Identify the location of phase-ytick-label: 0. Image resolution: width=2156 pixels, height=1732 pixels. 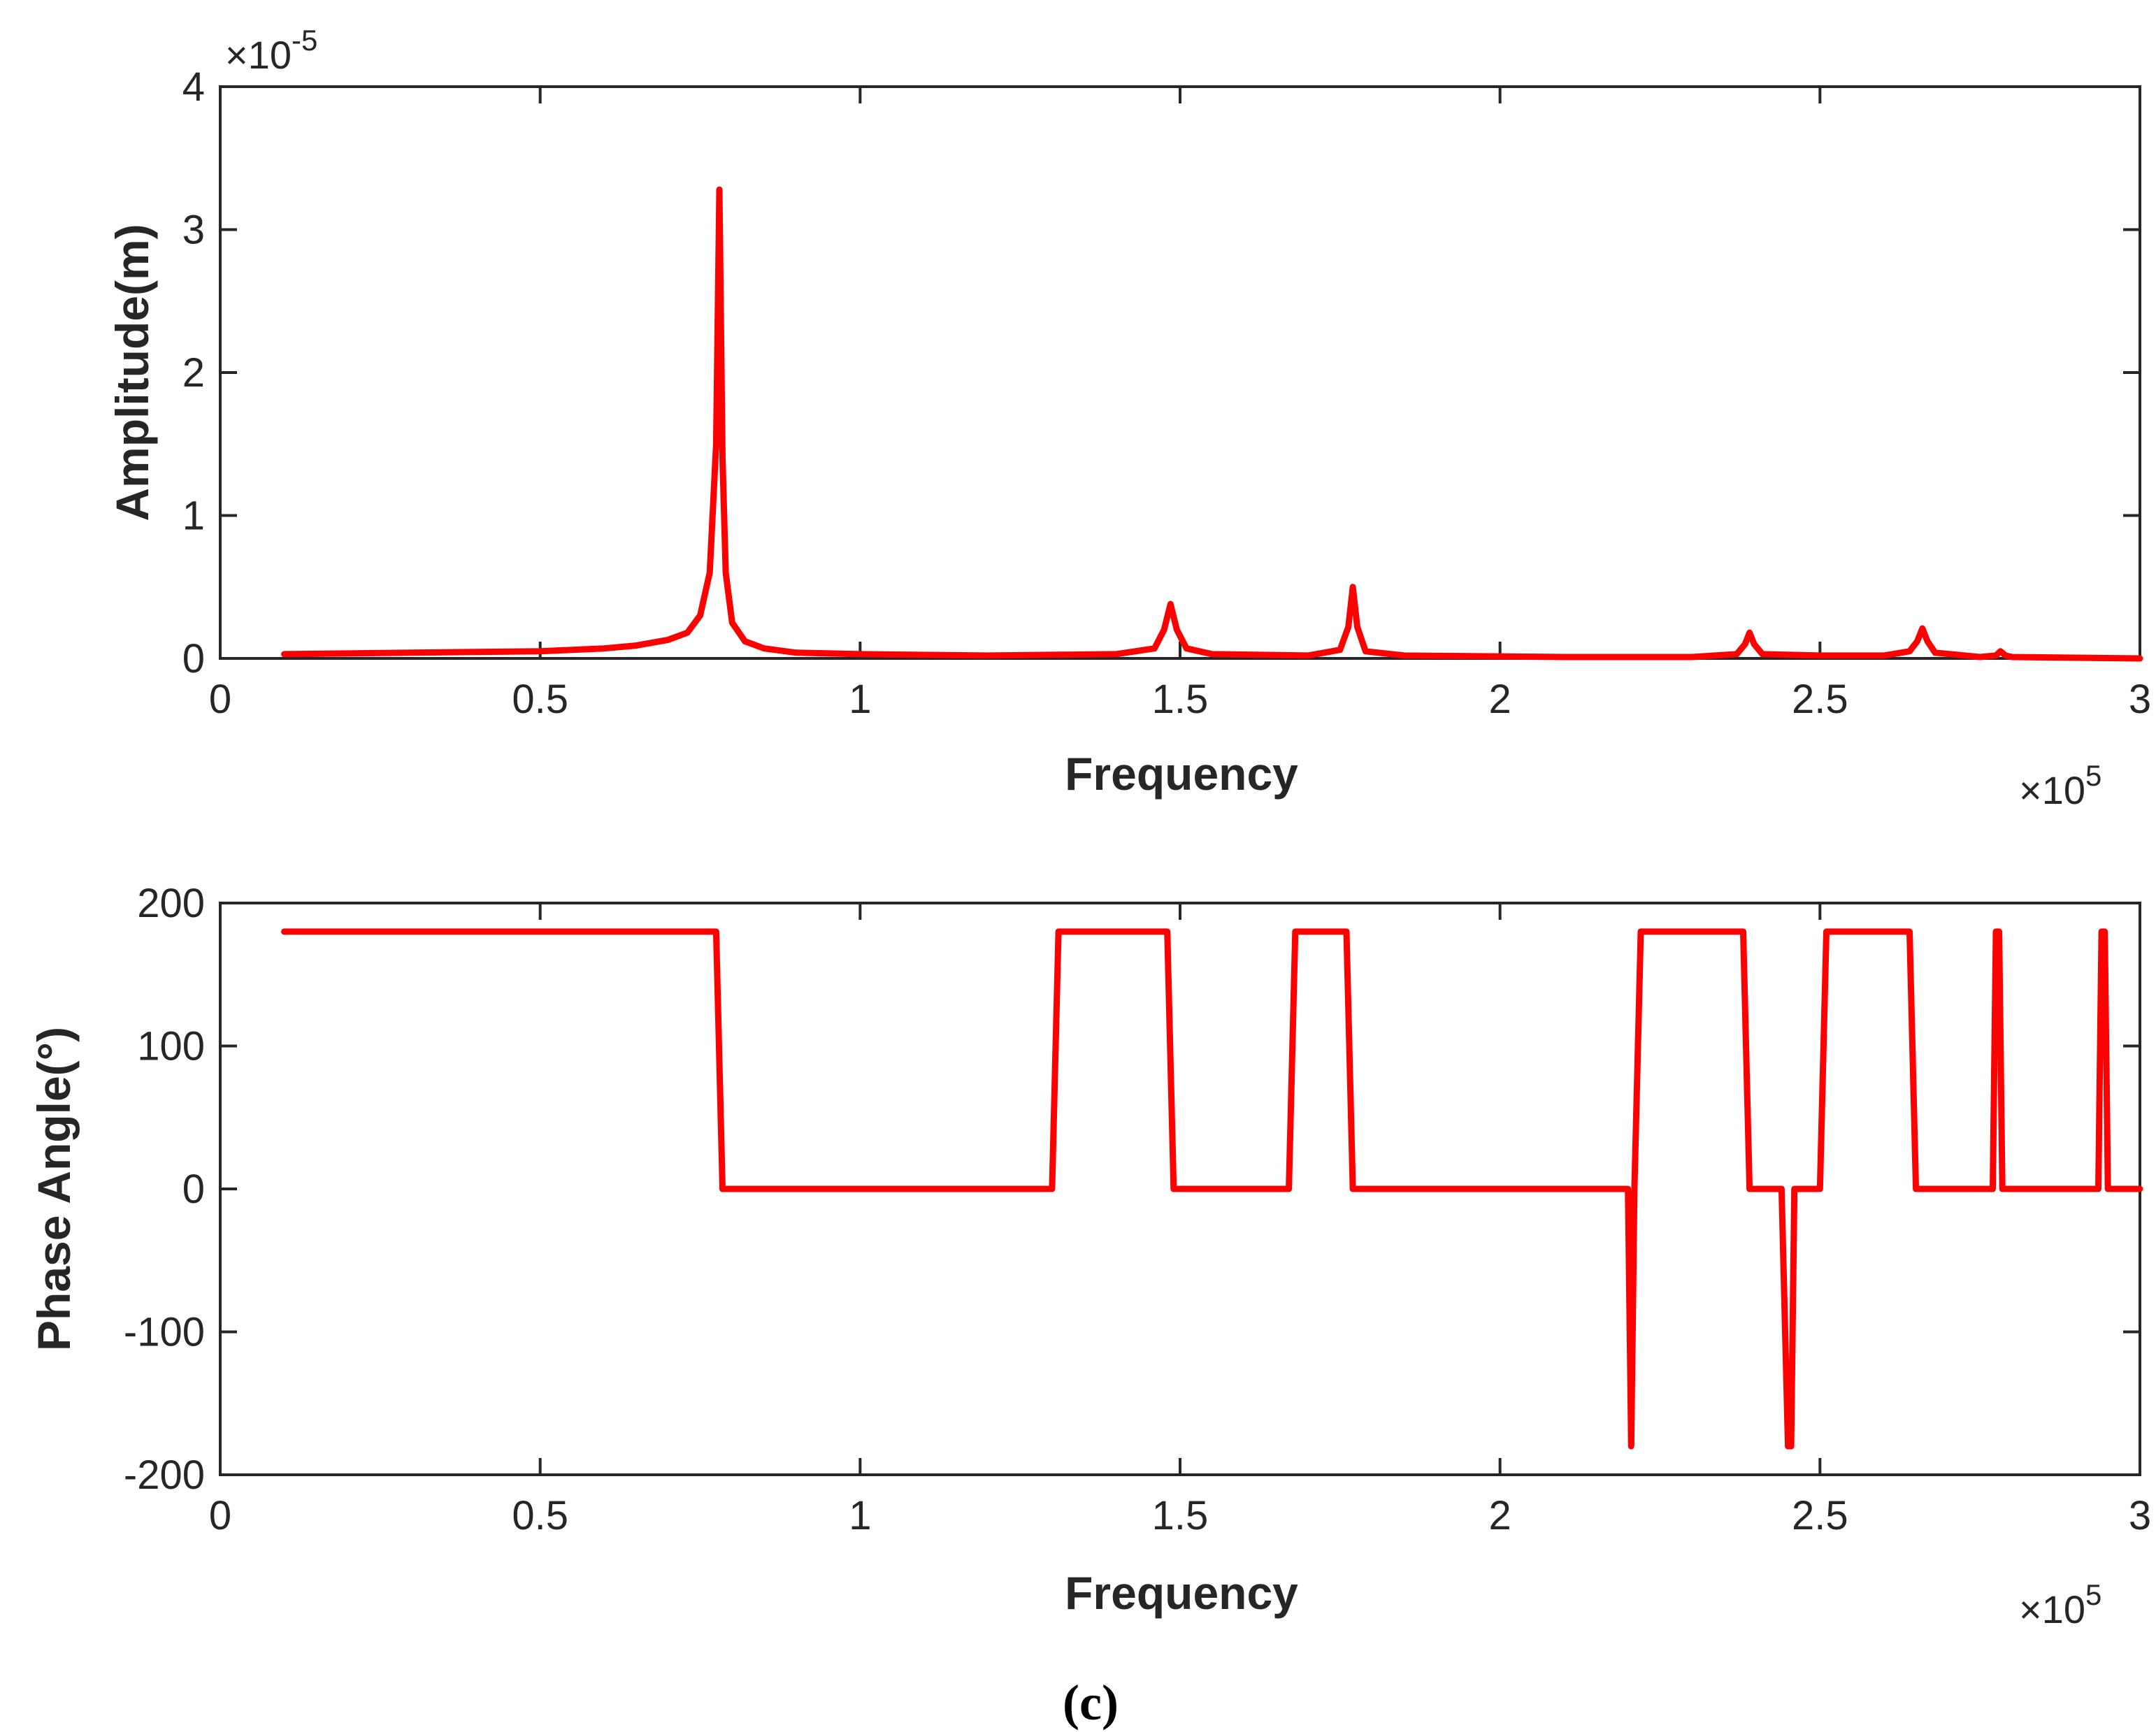
(193, 1189).